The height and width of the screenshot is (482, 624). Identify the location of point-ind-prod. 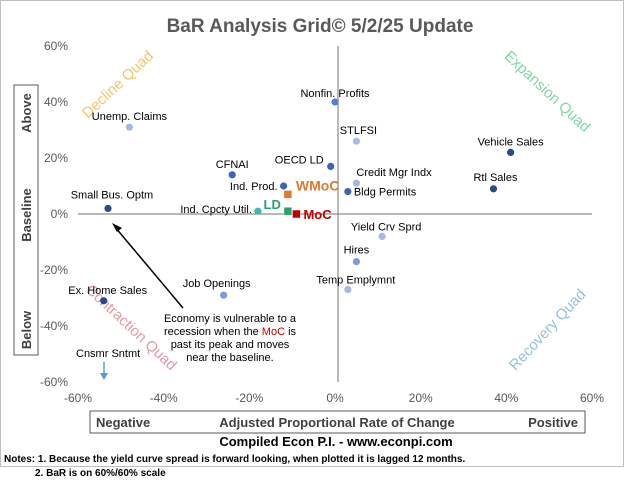
(284, 186).